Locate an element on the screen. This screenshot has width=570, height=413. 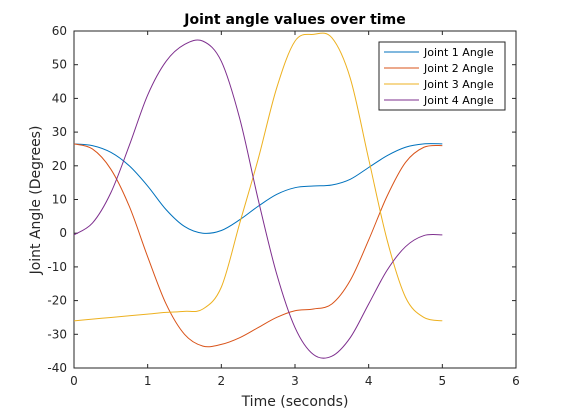
y-tick-label: 0 is located at coordinates (63, 233).